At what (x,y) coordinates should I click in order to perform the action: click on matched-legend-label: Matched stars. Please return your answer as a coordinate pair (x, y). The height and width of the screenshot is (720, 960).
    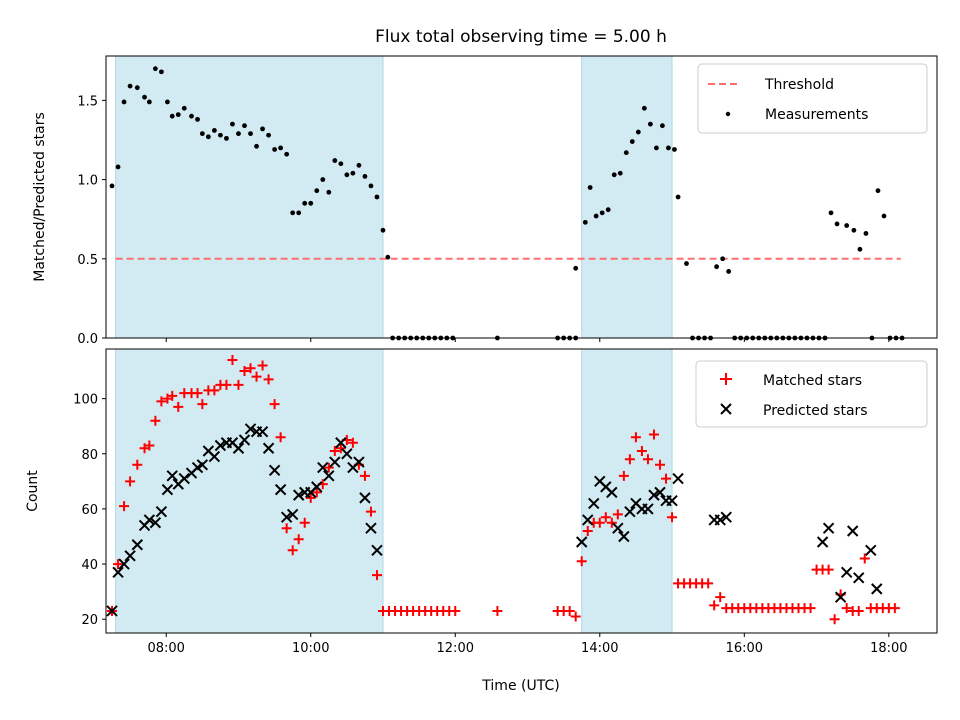
    Looking at the image, I should click on (812, 381).